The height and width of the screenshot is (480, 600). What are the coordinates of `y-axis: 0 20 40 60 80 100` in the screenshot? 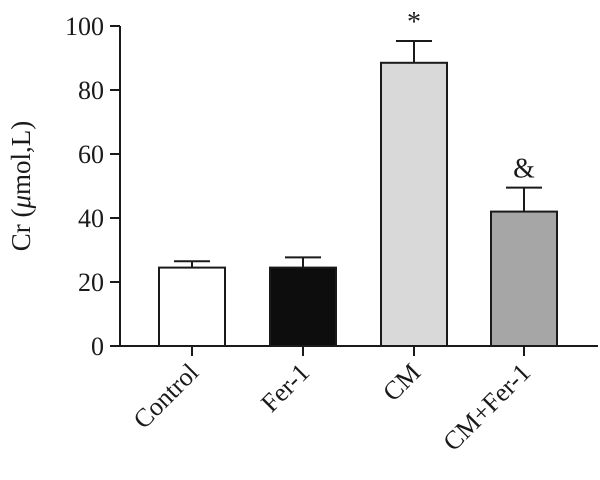 It's located at (93, 186).